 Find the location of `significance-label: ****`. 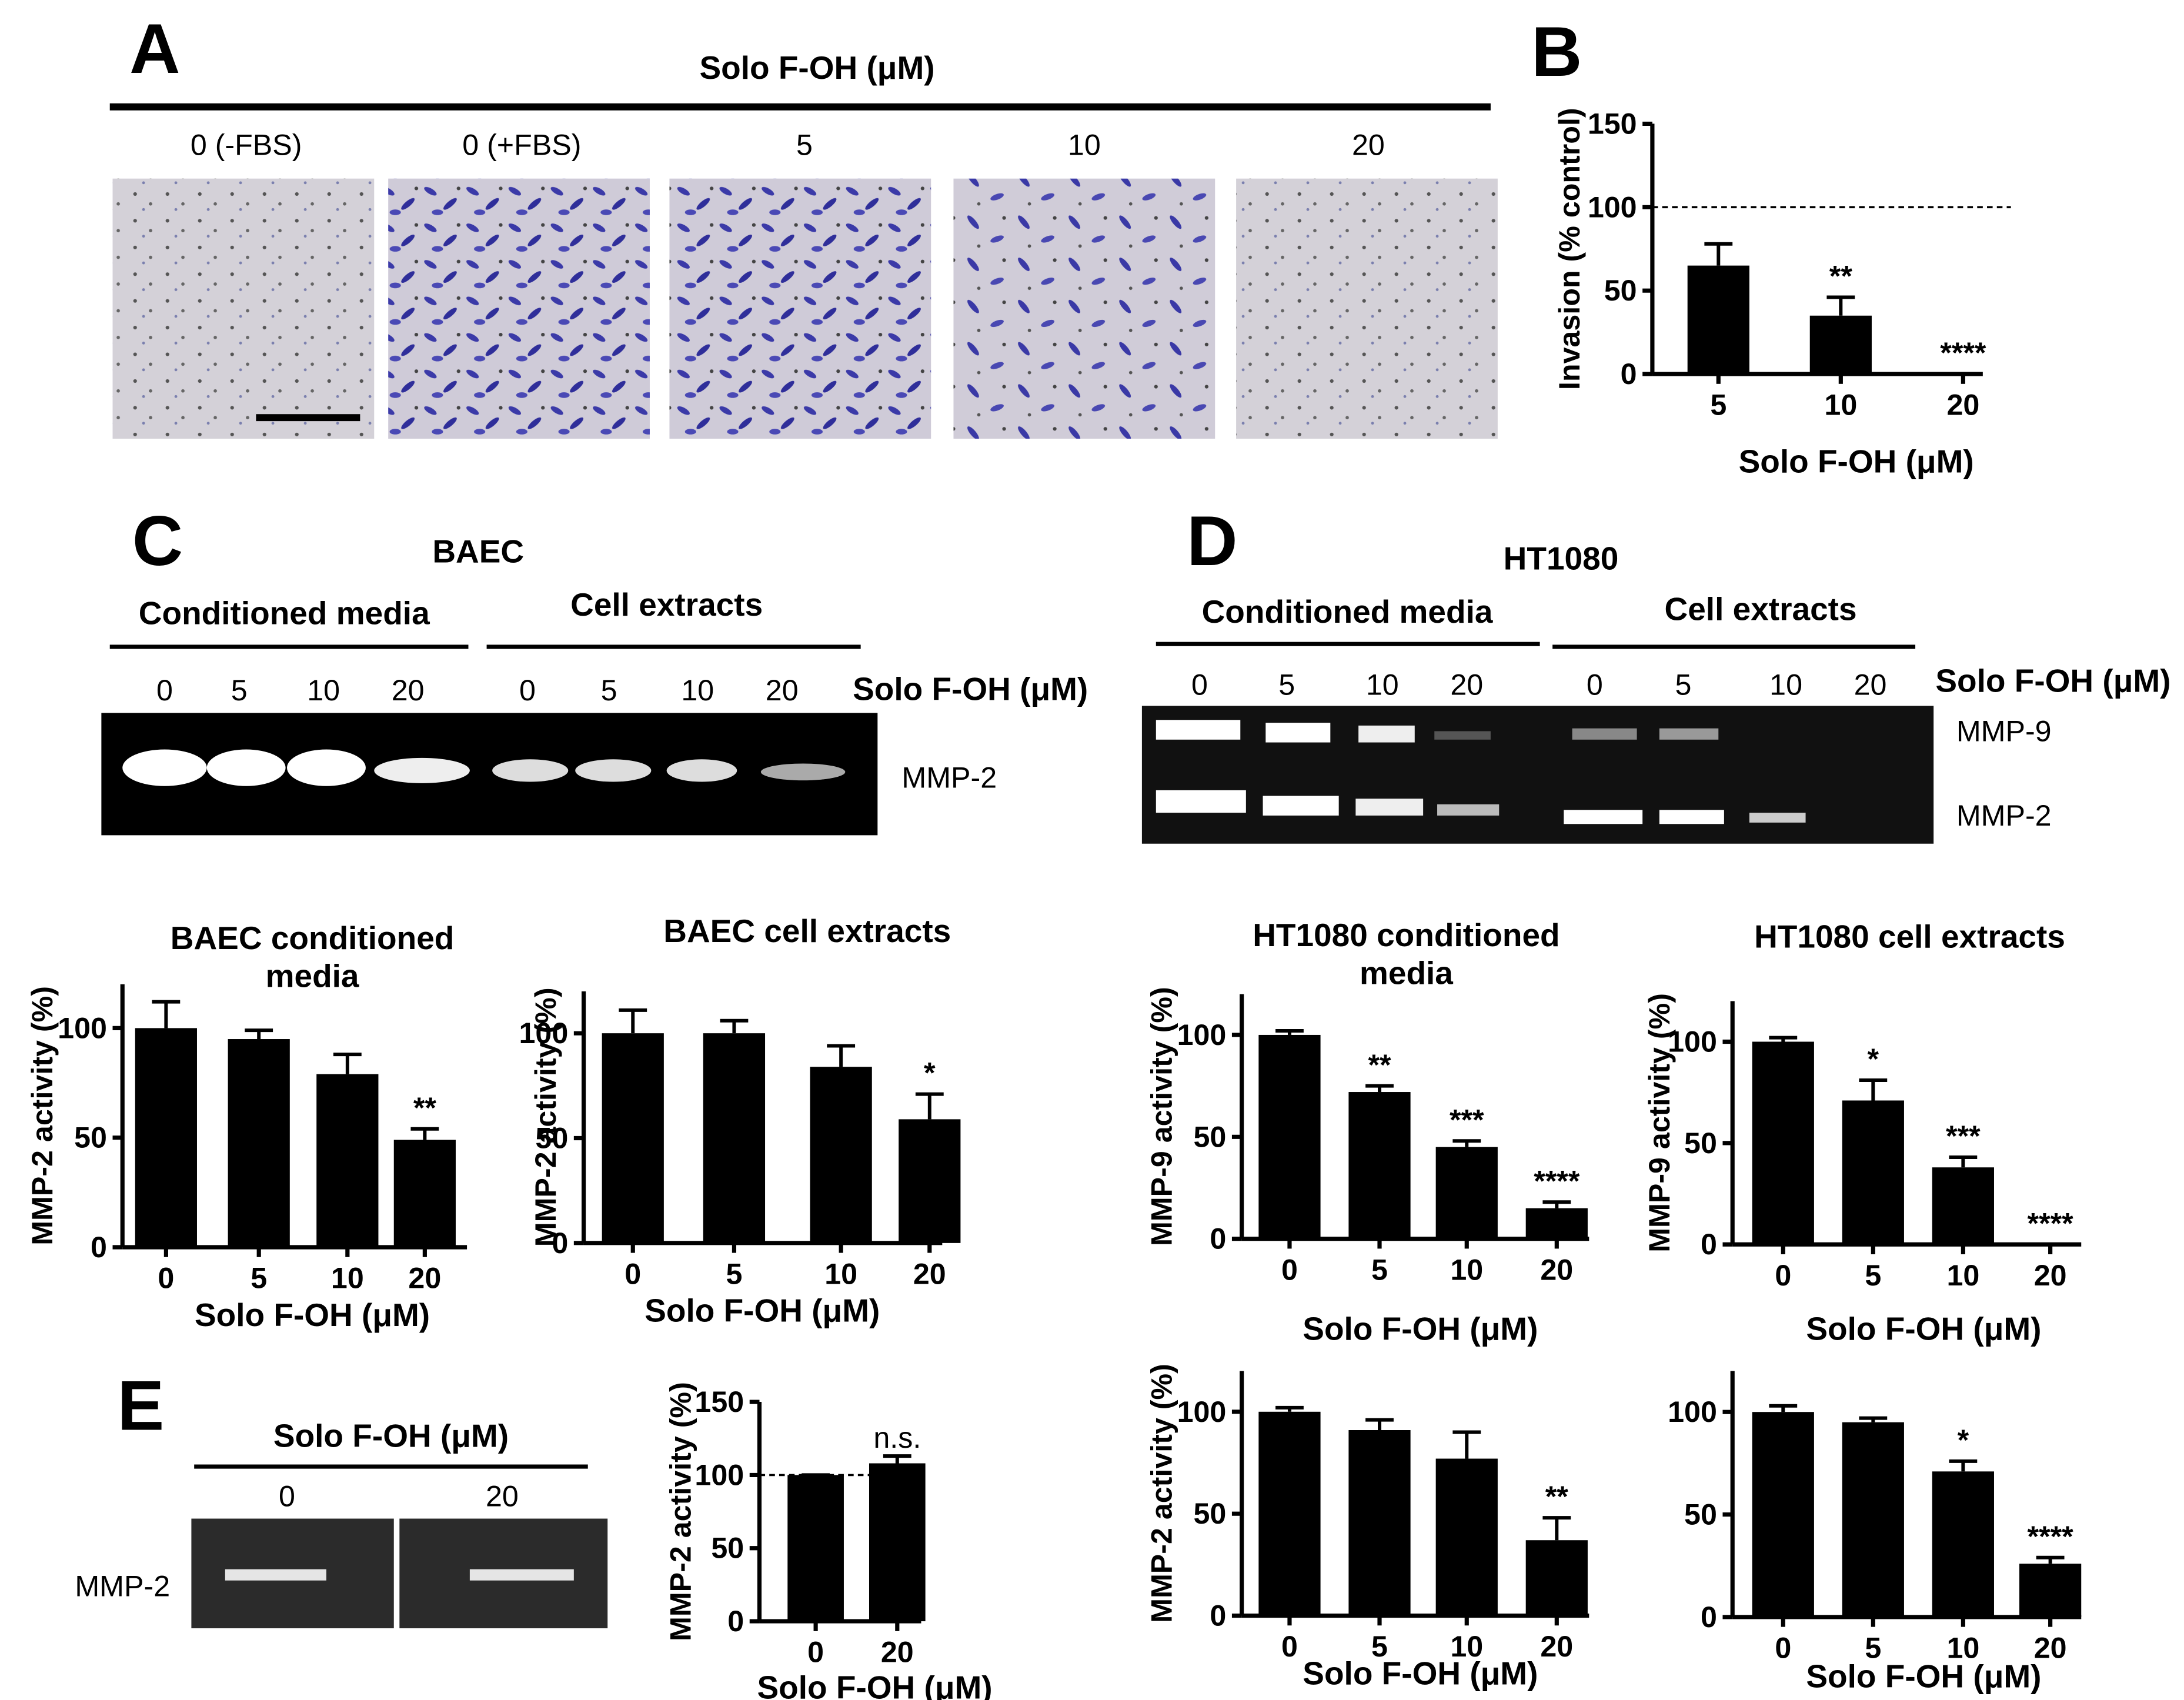

significance-label: **** is located at coordinates (1963, 352).